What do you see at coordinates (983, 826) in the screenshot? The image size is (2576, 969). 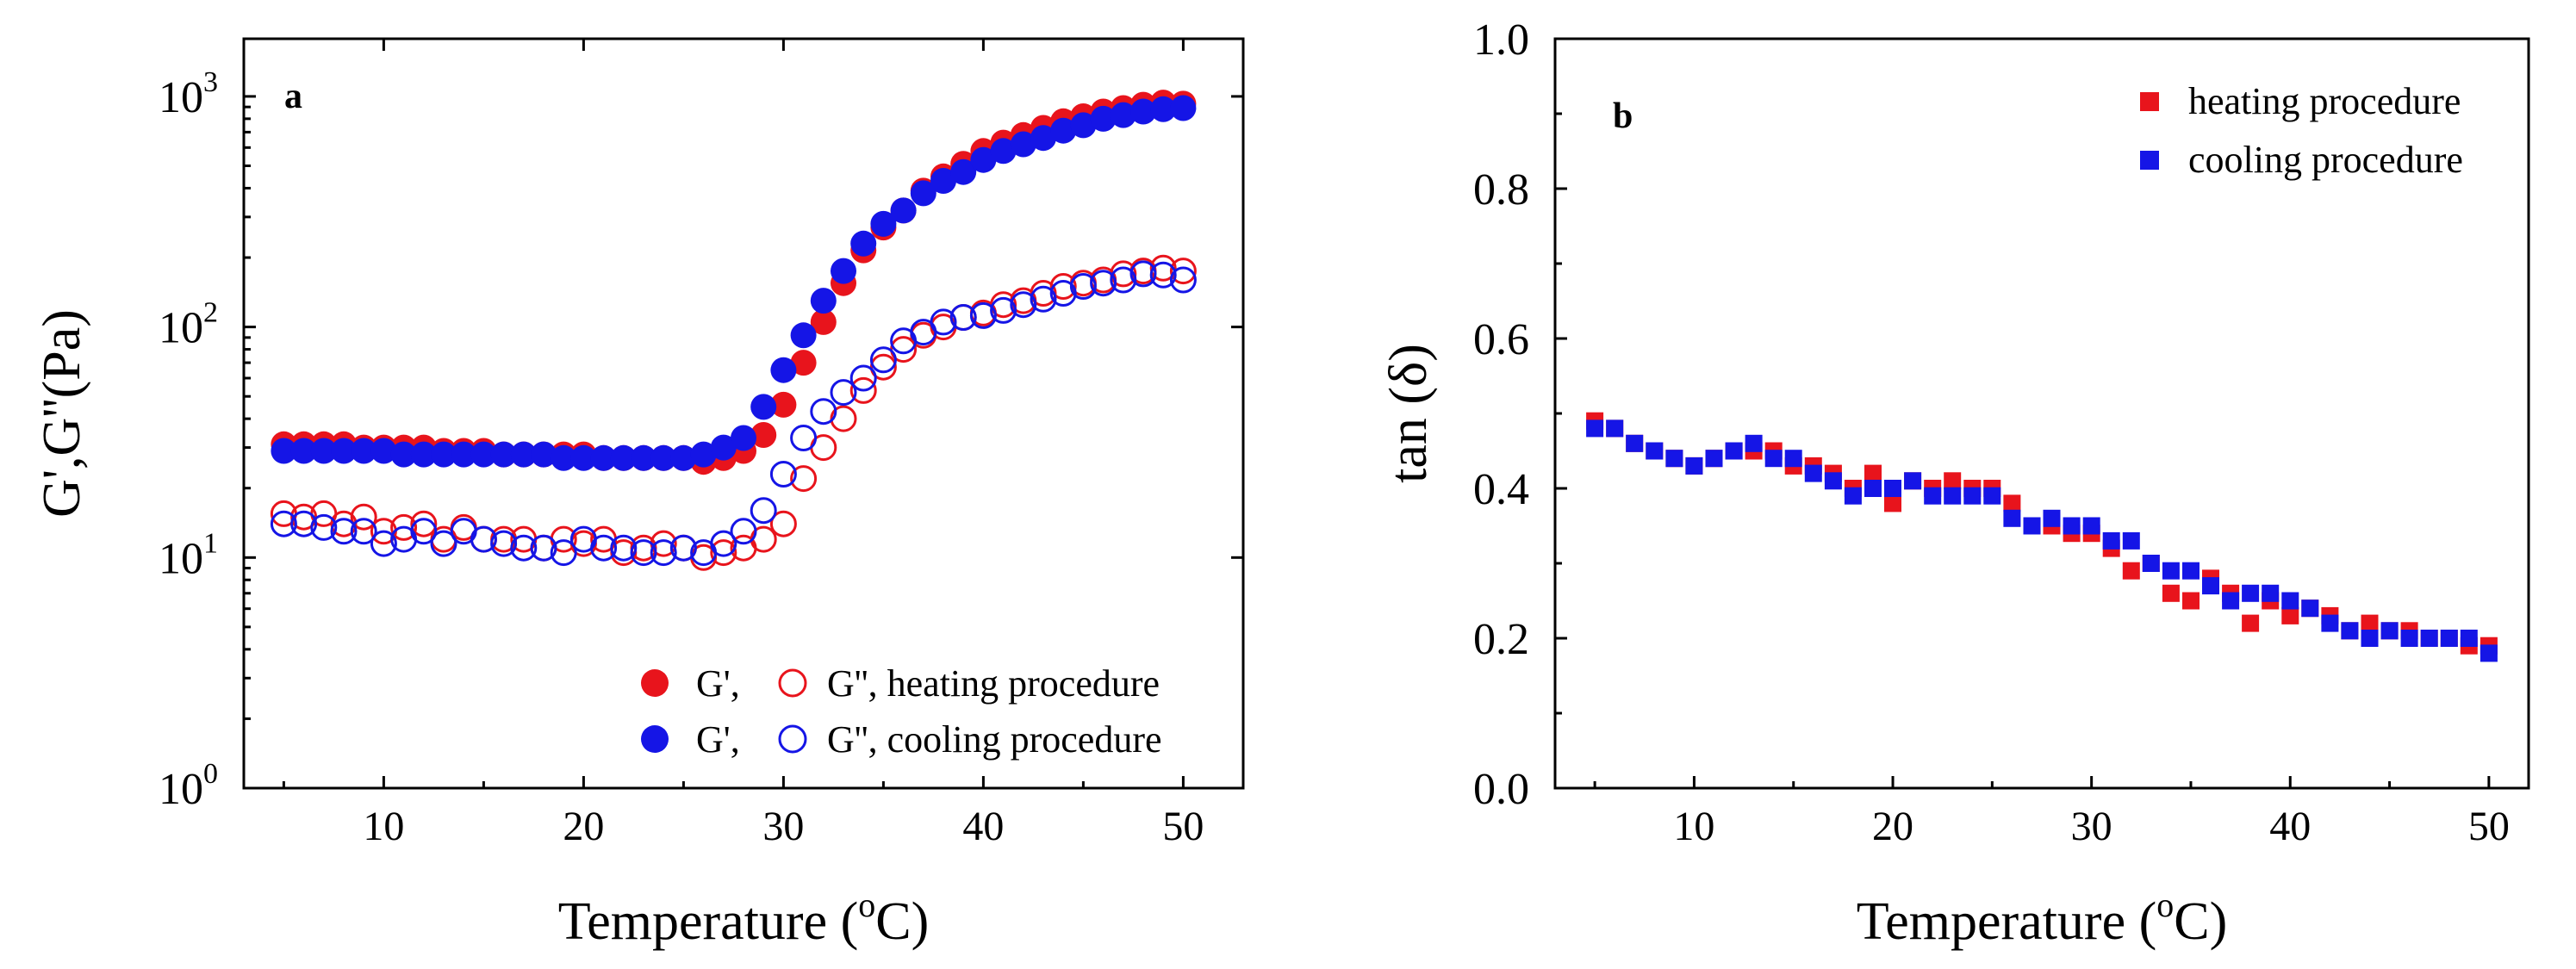 I see `x-tick-label: 40` at bounding box center [983, 826].